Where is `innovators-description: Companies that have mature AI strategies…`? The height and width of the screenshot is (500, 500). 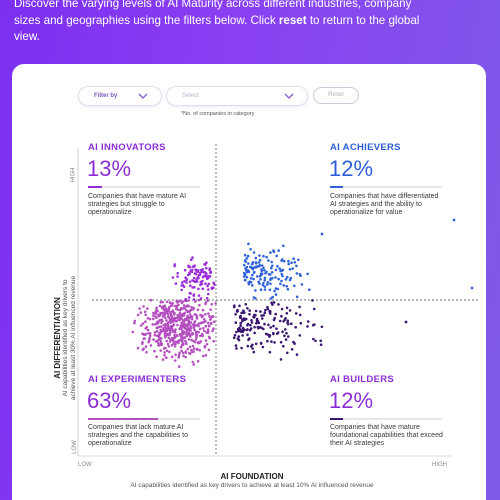 innovators-description: Companies that have mature AI strategies… is located at coordinates (137, 205).